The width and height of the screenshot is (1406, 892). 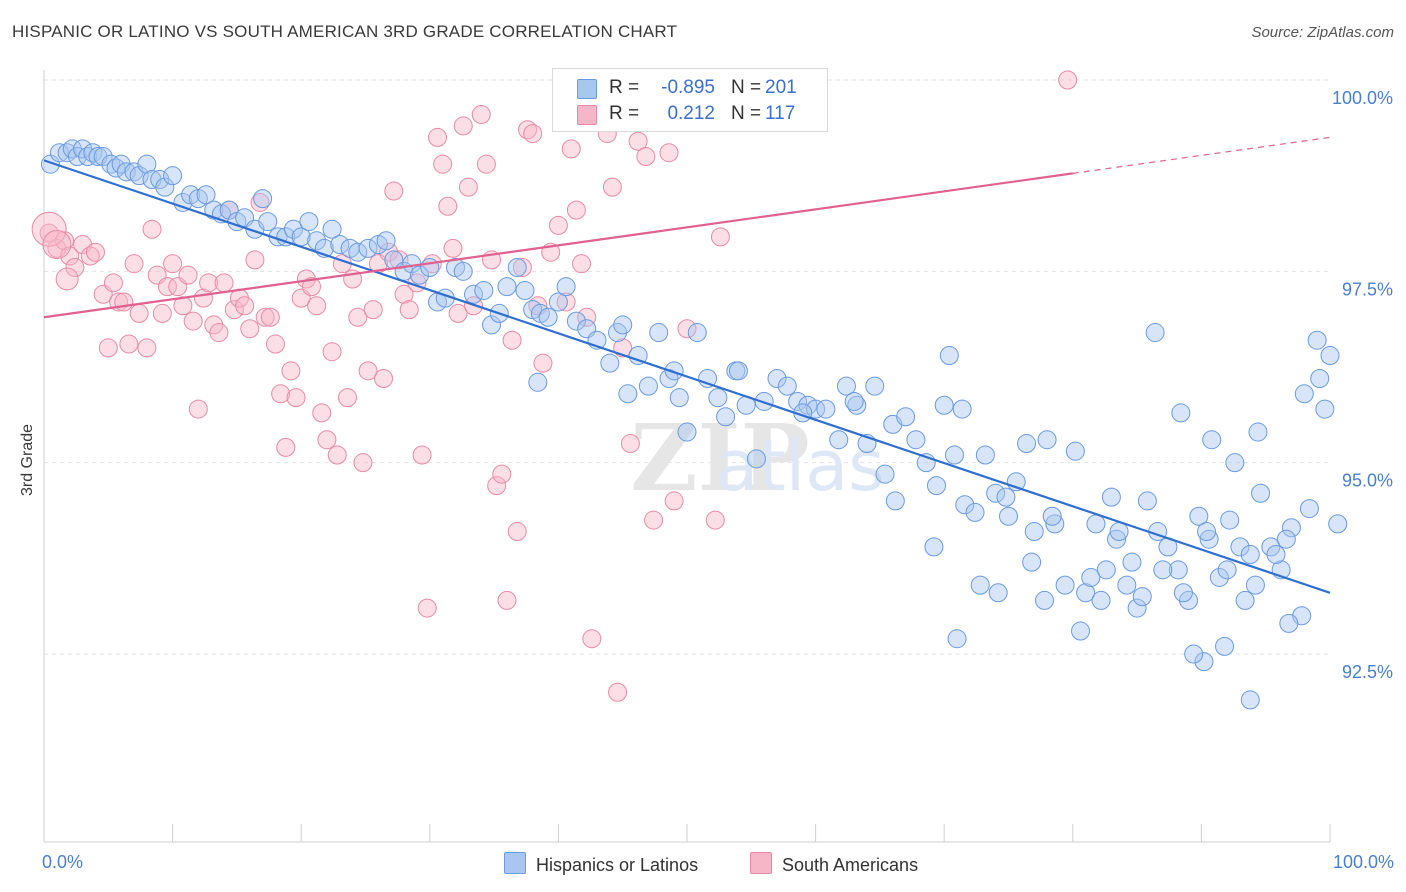 What do you see at coordinates (601, 864) in the screenshot?
I see `legend-item-hispanics: Hispanics or Latinos` at bounding box center [601, 864].